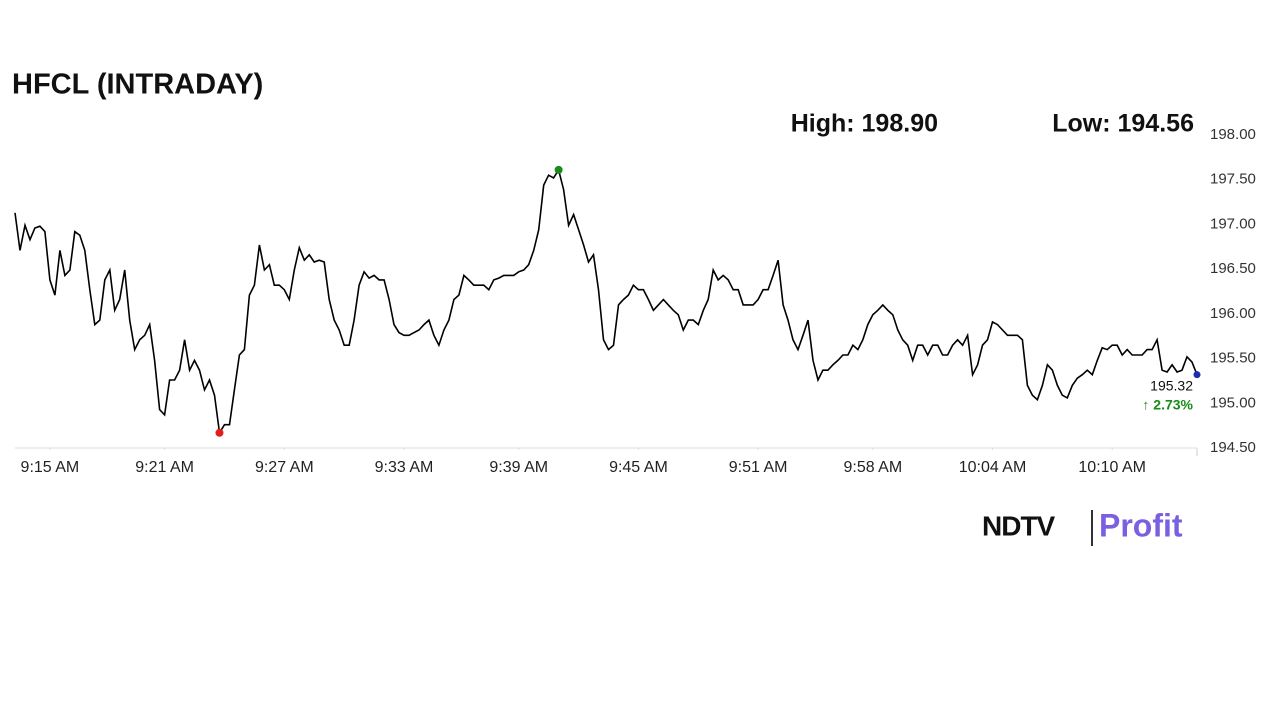  Describe the element at coordinates (1112, 467) in the screenshot. I see `x-tick-label: 10:10 AM` at that location.